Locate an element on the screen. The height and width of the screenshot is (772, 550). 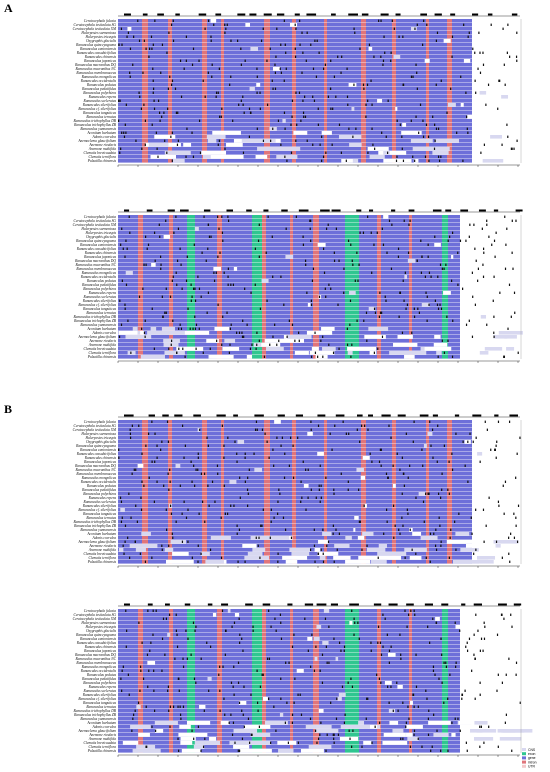
species-label: Ranunculus polyrhizos is located at coordinates (99, 683).